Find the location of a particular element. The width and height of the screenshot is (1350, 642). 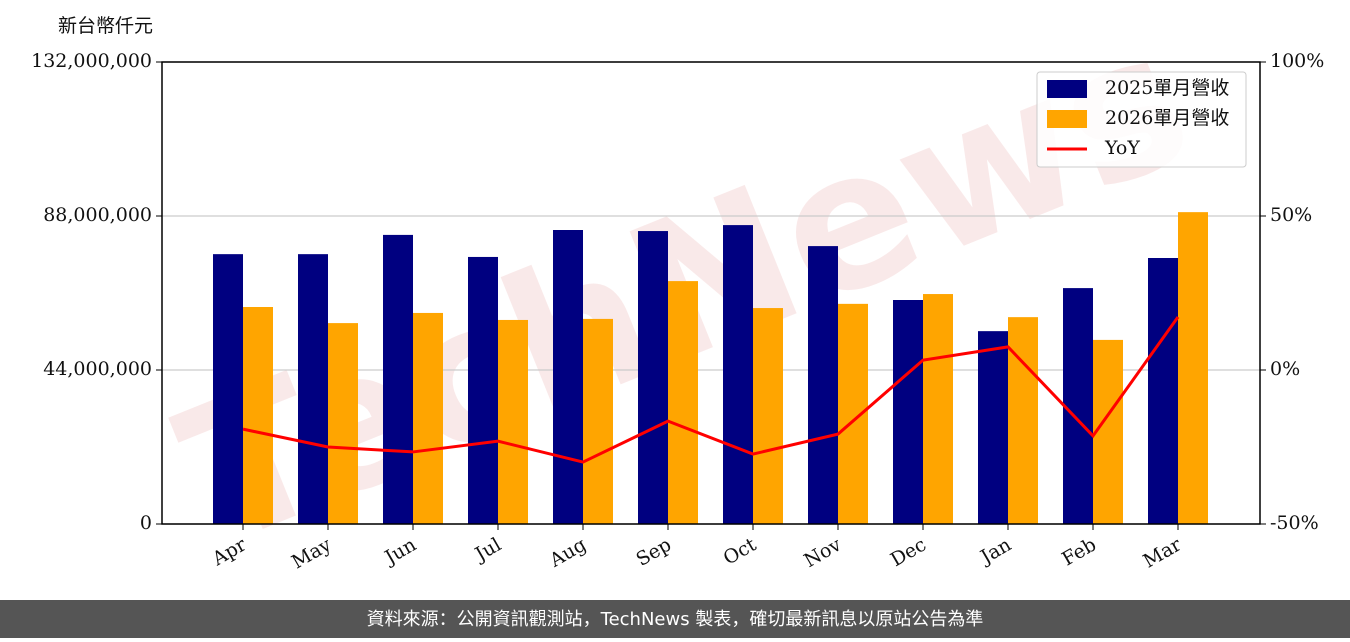

y2-tick-label: -50% is located at coordinates (1294, 523).